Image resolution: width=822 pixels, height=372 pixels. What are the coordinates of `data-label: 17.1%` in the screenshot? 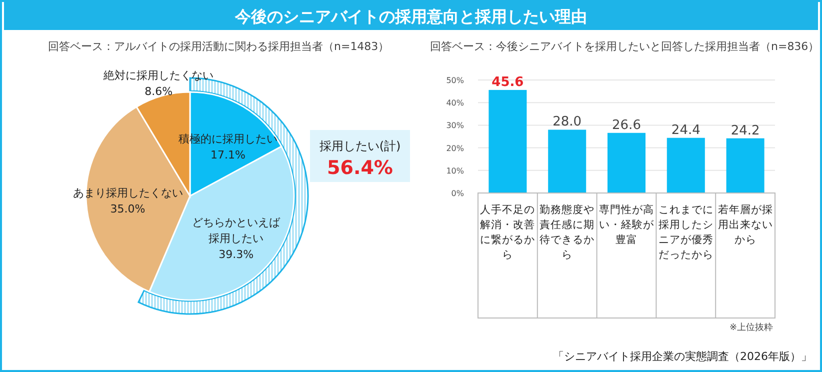 It's located at (228, 155).